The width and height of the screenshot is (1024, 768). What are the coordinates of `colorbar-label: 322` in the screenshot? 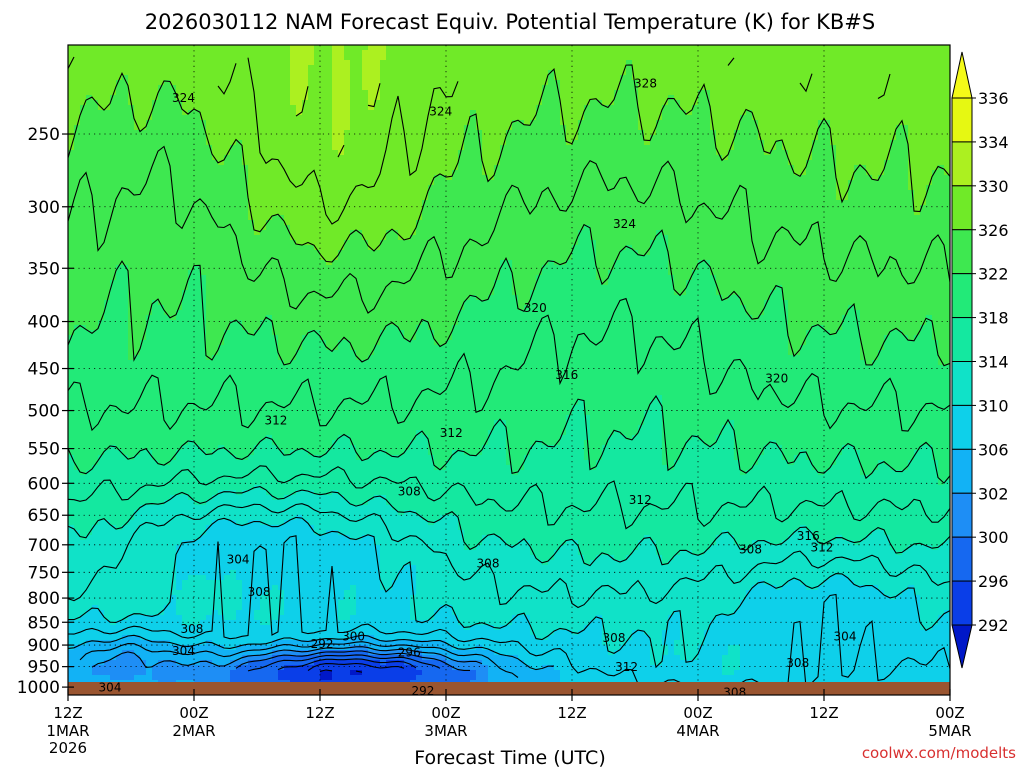 It's located at (993, 274).